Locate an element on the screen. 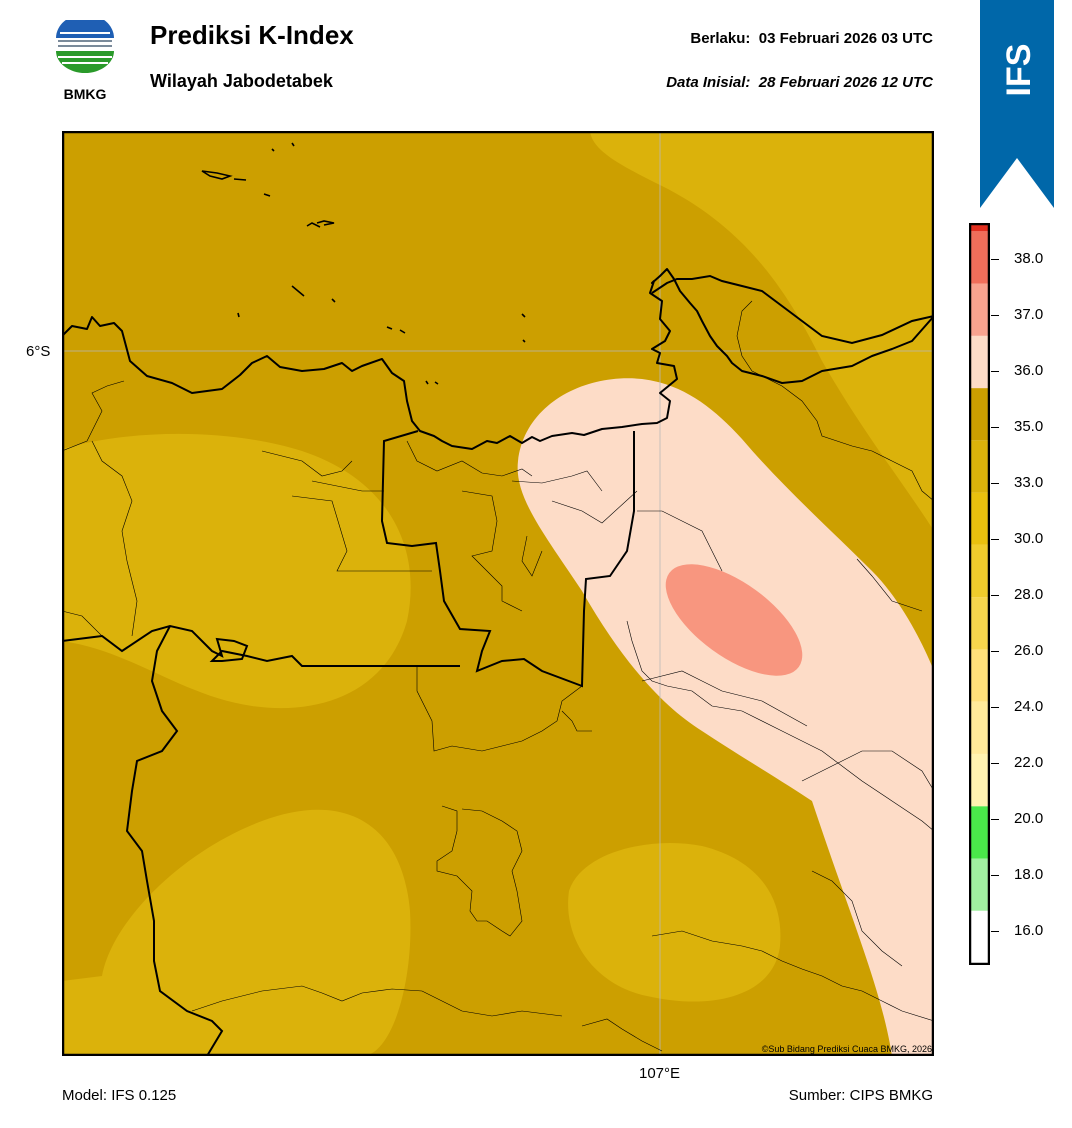  colorbar-tick-label: 38.0 is located at coordinates (1029, 258).